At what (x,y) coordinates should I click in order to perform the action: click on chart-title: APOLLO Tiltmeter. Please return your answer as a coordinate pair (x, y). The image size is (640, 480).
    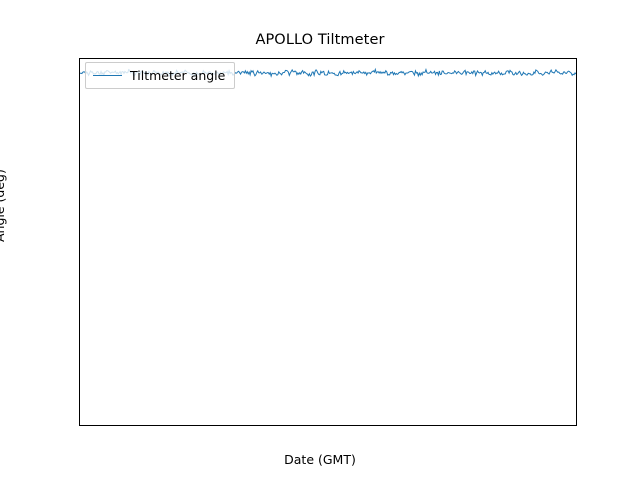
    Looking at the image, I should click on (320, 40).